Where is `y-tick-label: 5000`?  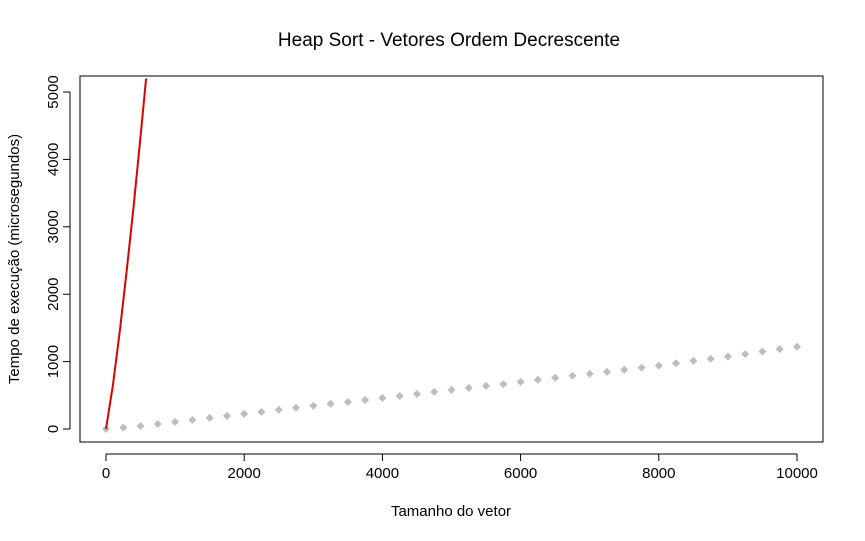 y-tick-label: 5000 is located at coordinates (53, 91).